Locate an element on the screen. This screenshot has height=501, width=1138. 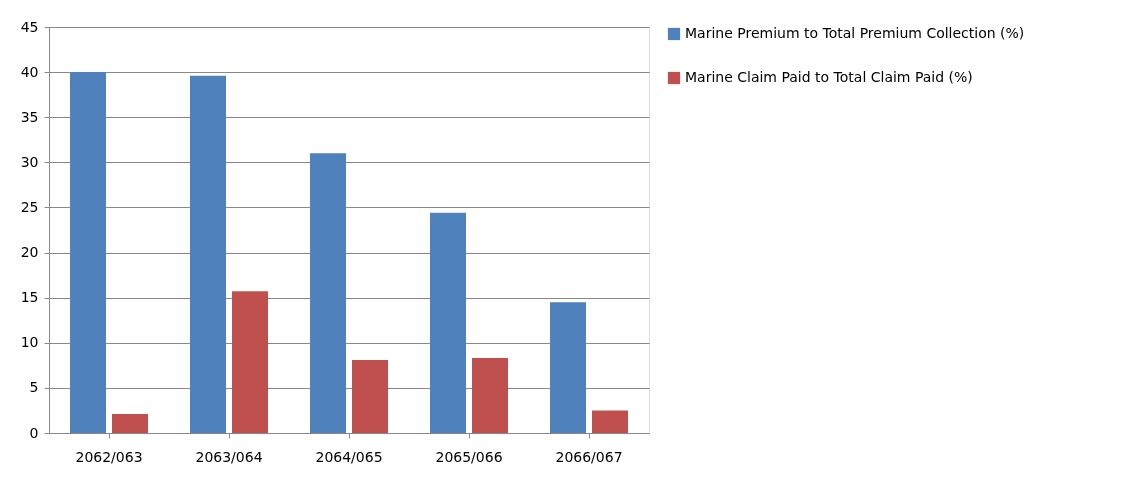
x-tick-label: 2065/066 is located at coordinates (469, 456).